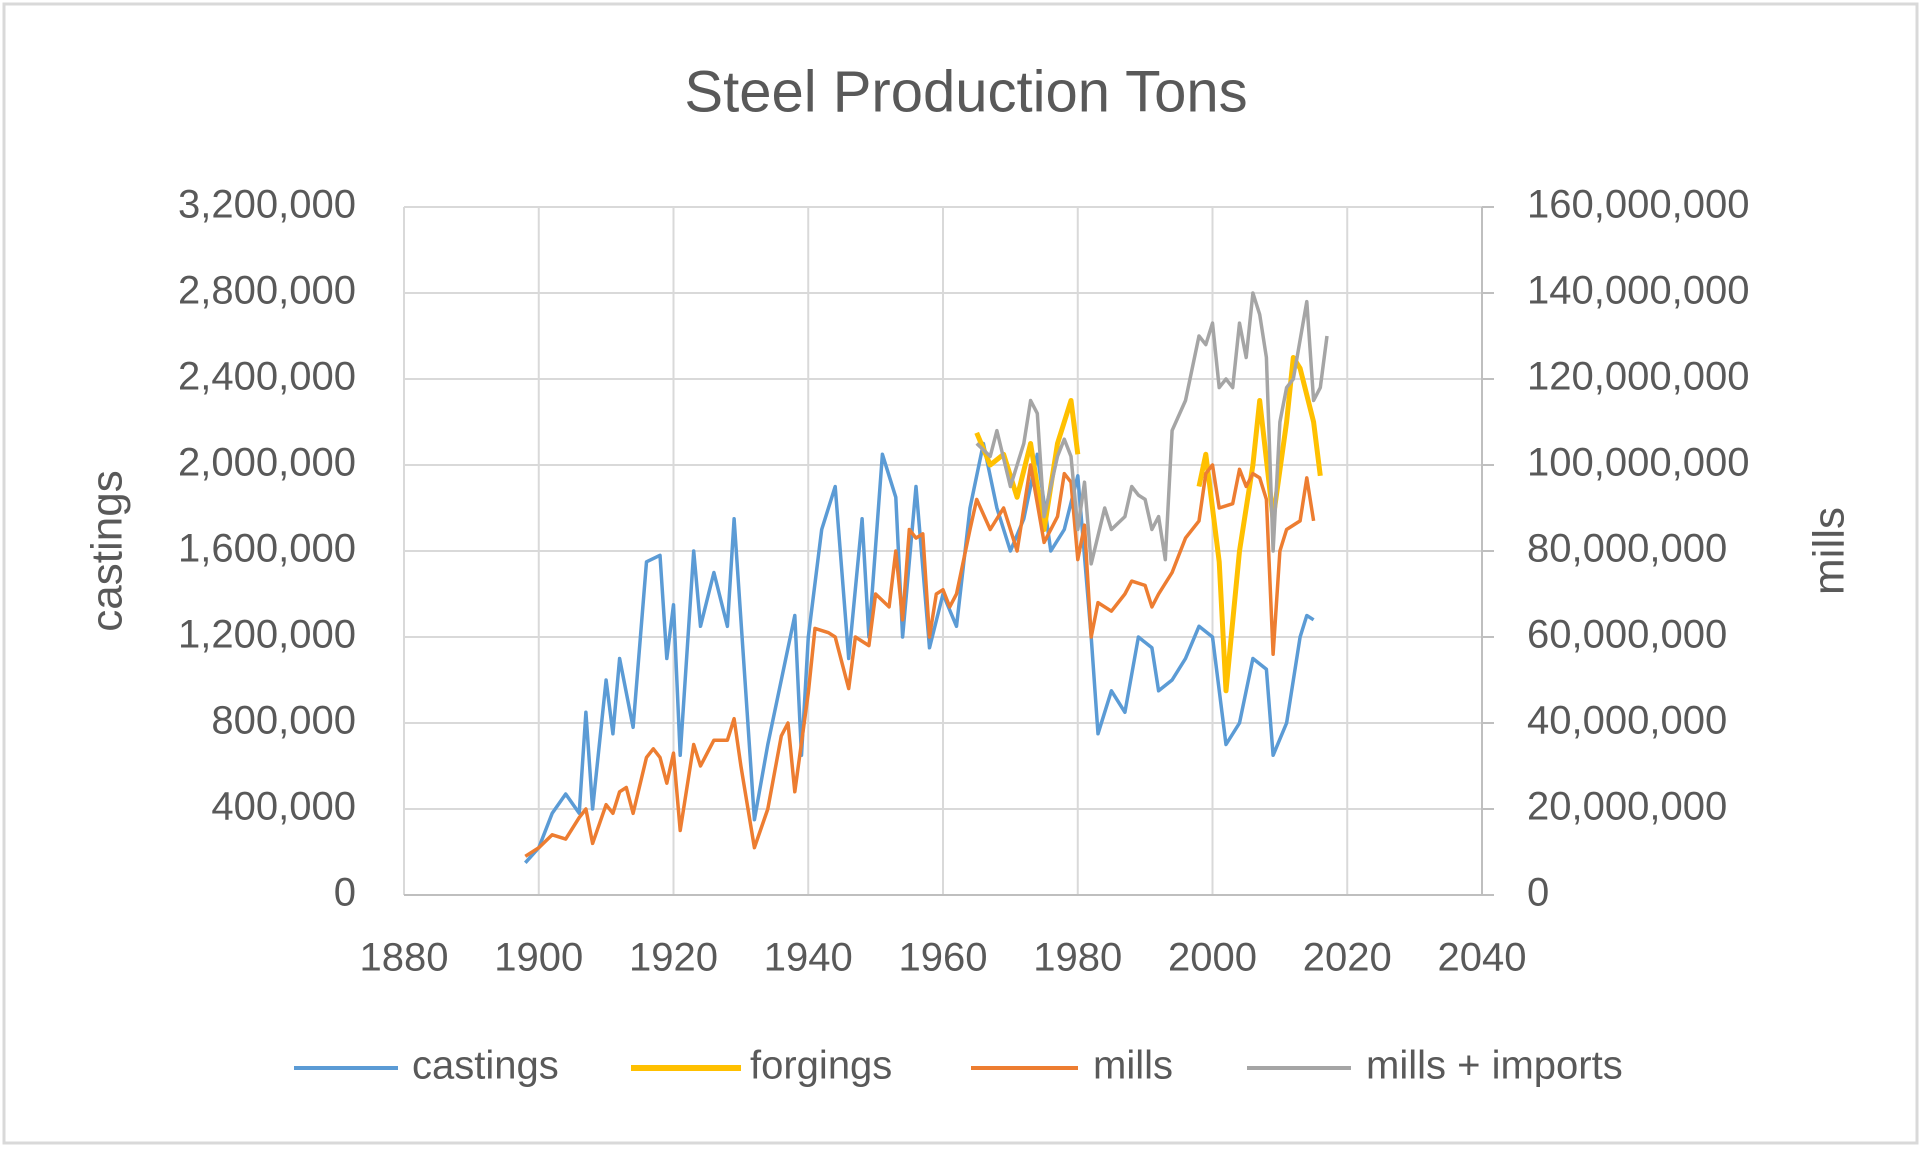  Describe the element at coordinates (538, 958) in the screenshot. I see `x-tick-label: 1900` at that location.